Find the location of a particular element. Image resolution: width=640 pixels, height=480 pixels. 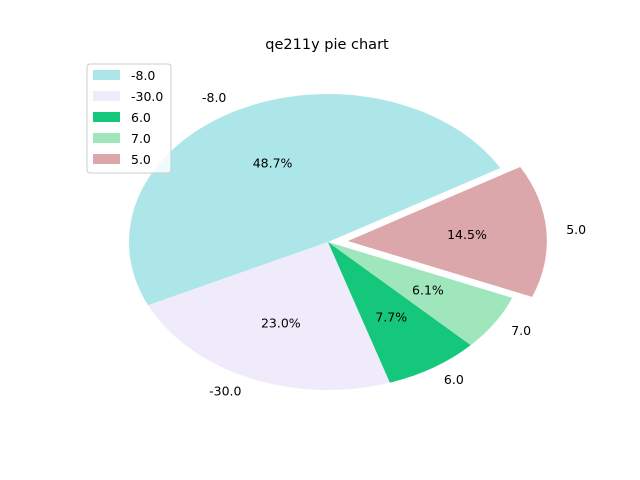

legend-label-3: 7.0 is located at coordinates (141, 138).